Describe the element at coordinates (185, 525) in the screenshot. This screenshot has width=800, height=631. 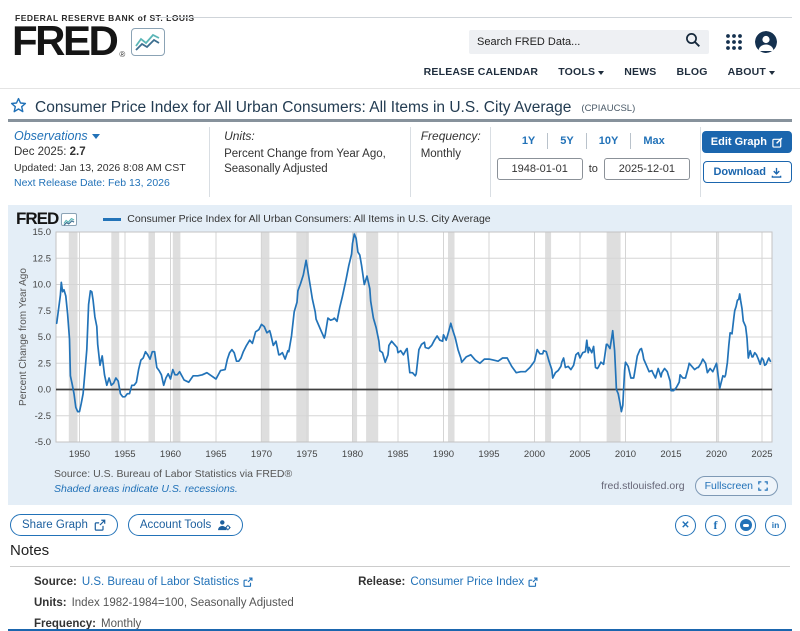
I see `account-tools-button: Account Tools` at that location.